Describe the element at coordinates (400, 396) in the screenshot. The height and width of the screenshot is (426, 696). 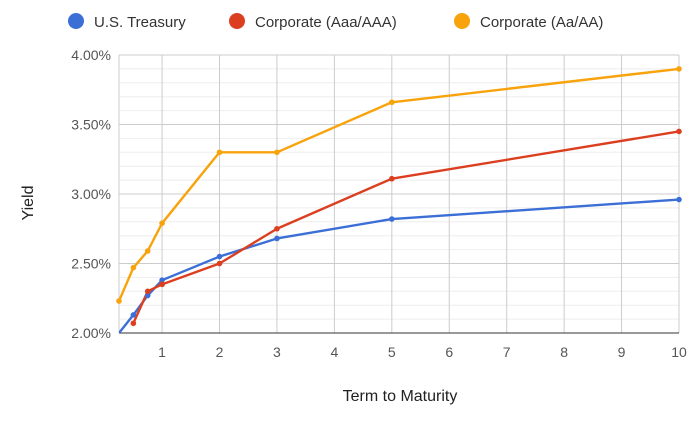
I see `x-axis-title: Term to Maturity` at that location.